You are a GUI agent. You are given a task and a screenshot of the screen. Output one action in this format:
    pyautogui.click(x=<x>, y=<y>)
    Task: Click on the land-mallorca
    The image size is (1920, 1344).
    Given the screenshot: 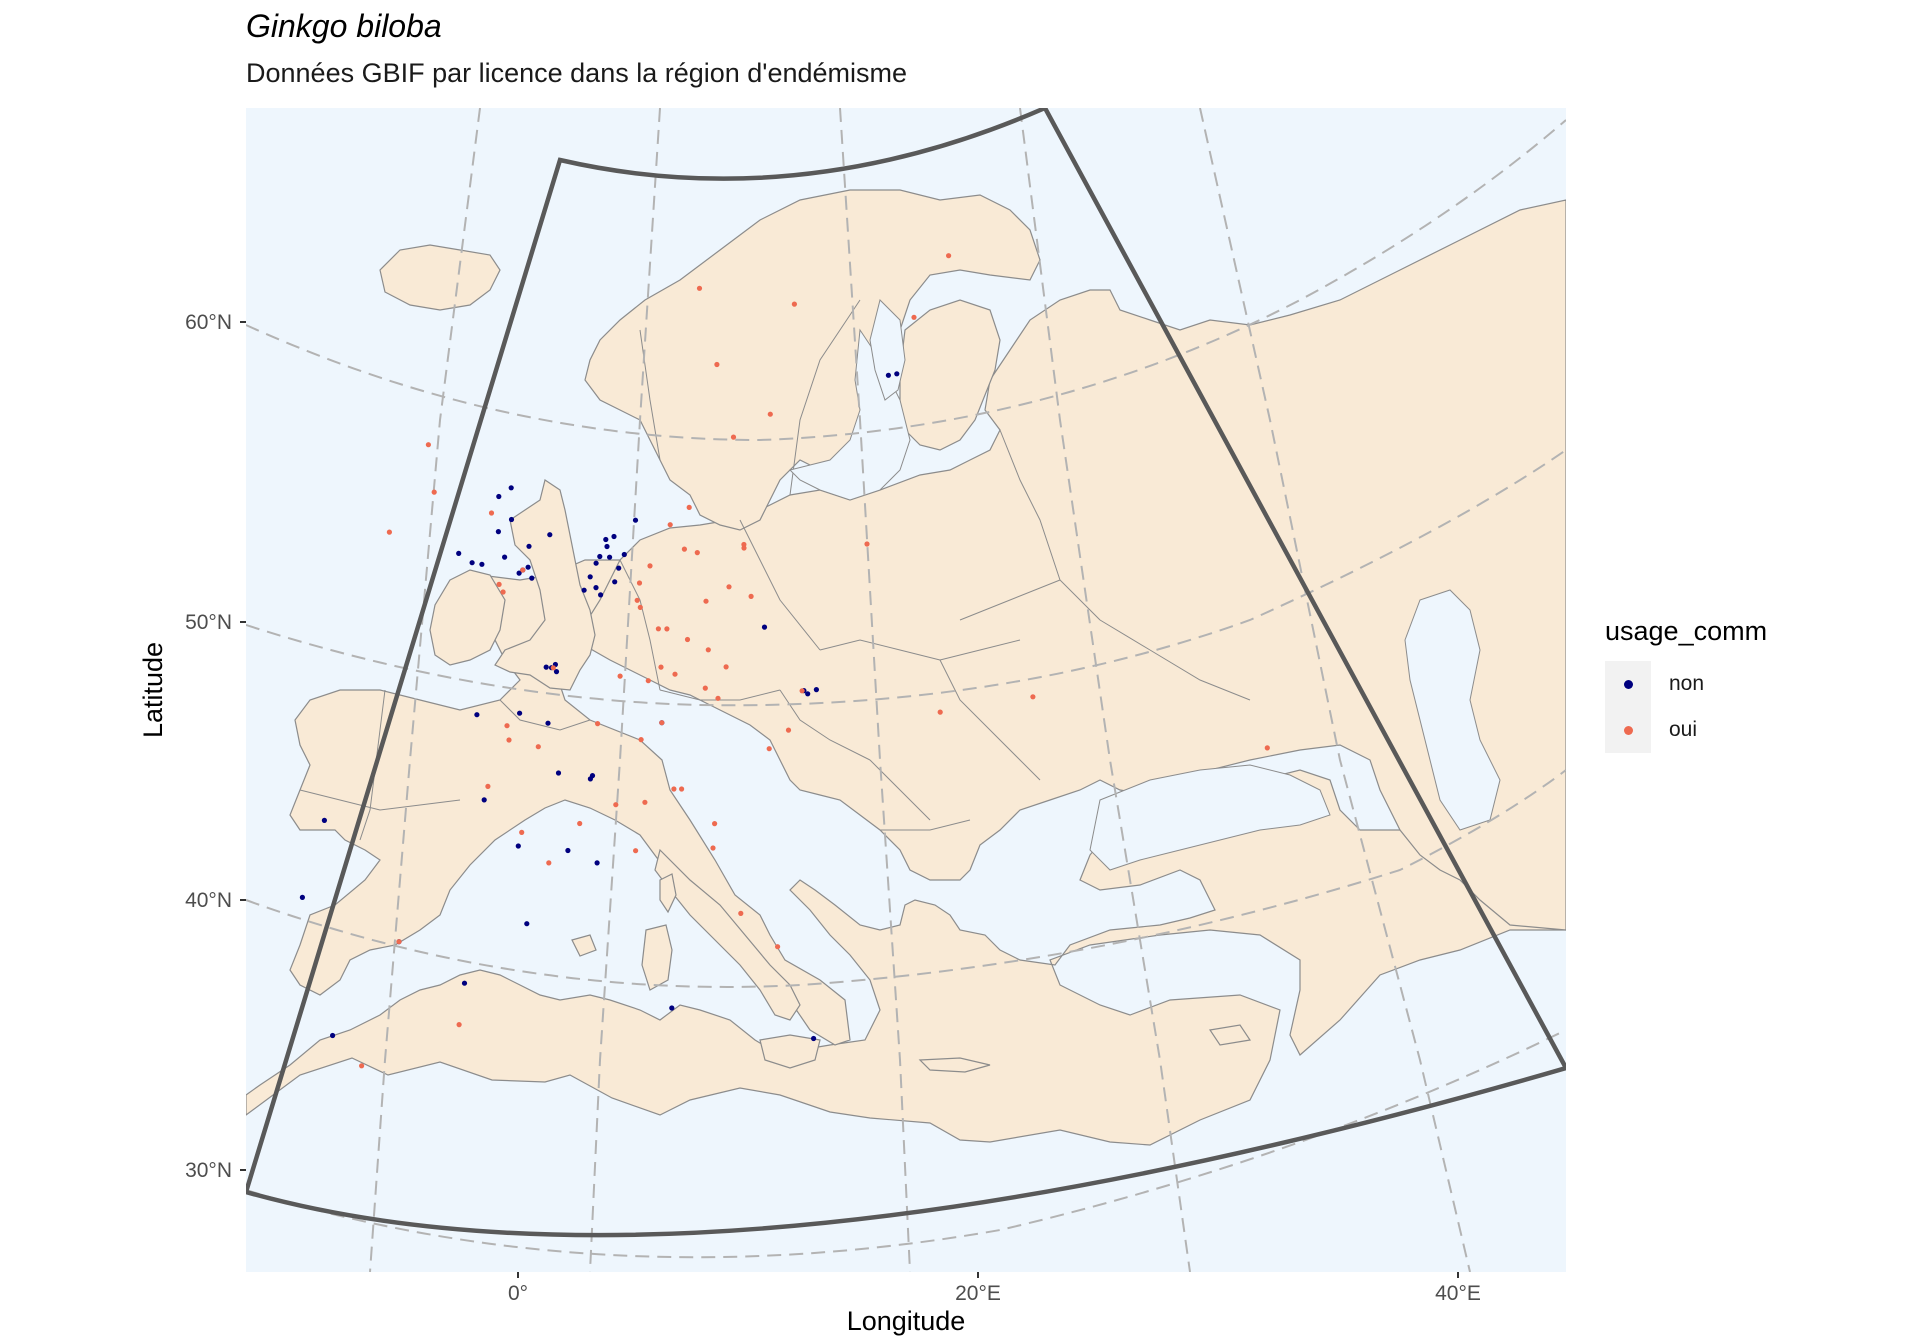 What is the action you would take?
    pyautogui.click(x=584, y=945)
    